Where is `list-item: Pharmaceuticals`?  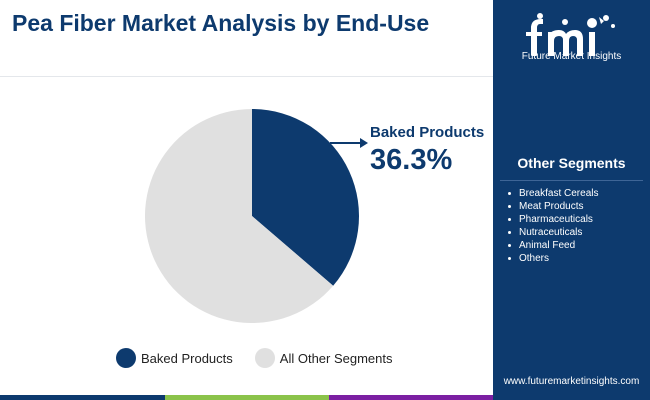 list-item: Pharmaceuticals is located at coordinates (579, 219).